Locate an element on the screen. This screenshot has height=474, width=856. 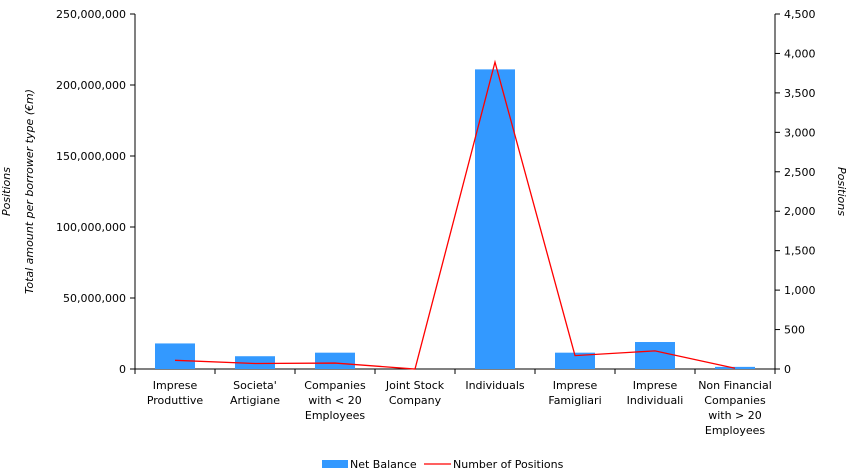
y-left-tick-label: 100,000,000 is located at coordinates (91, 227).